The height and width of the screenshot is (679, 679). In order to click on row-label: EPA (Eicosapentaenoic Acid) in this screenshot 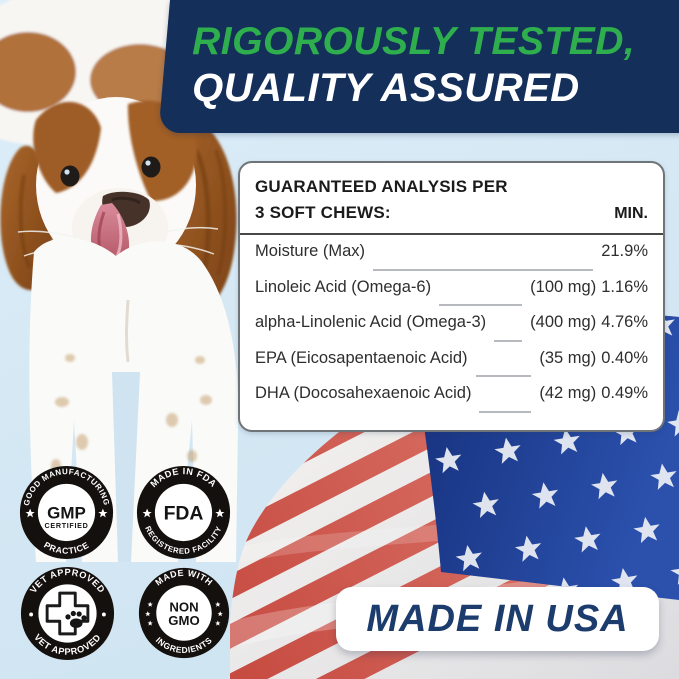, I will do `click(361, 357)`.